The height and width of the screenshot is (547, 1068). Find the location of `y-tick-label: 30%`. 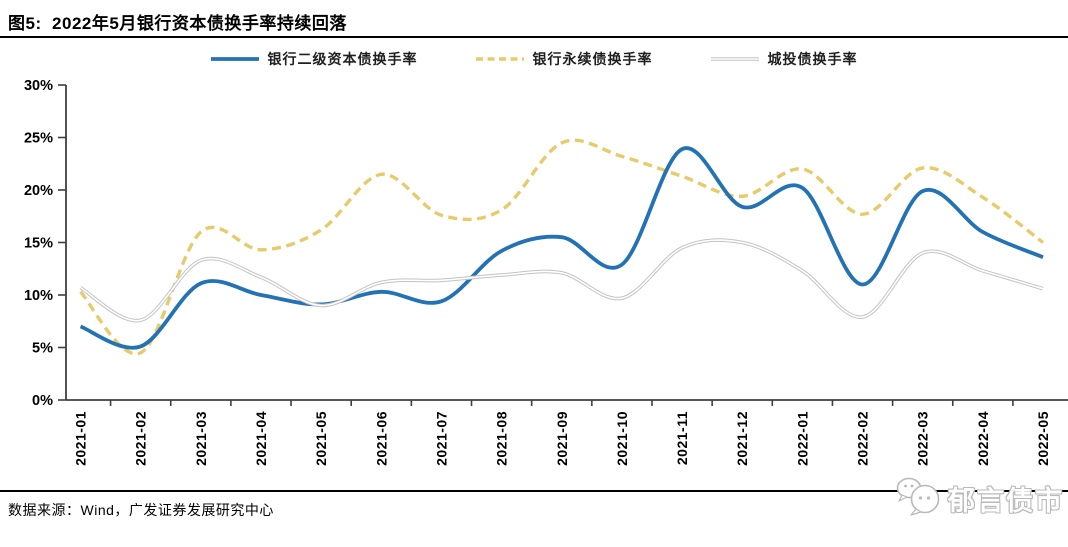

y-tick-label: 30% is located at coordinates (38, 87).